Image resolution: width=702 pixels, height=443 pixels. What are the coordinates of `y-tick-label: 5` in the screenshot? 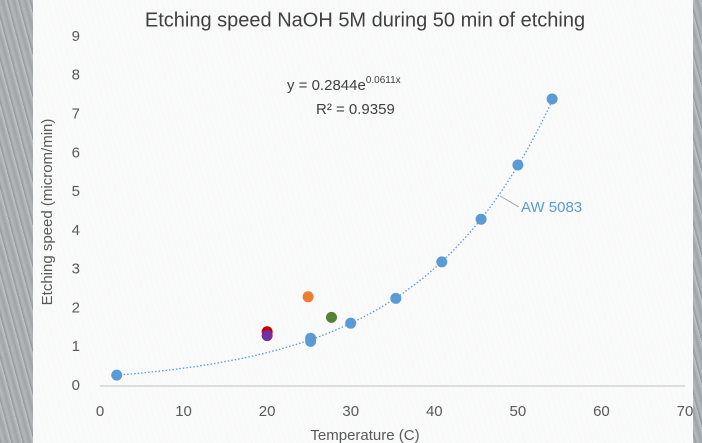 It's located at (76, 191).